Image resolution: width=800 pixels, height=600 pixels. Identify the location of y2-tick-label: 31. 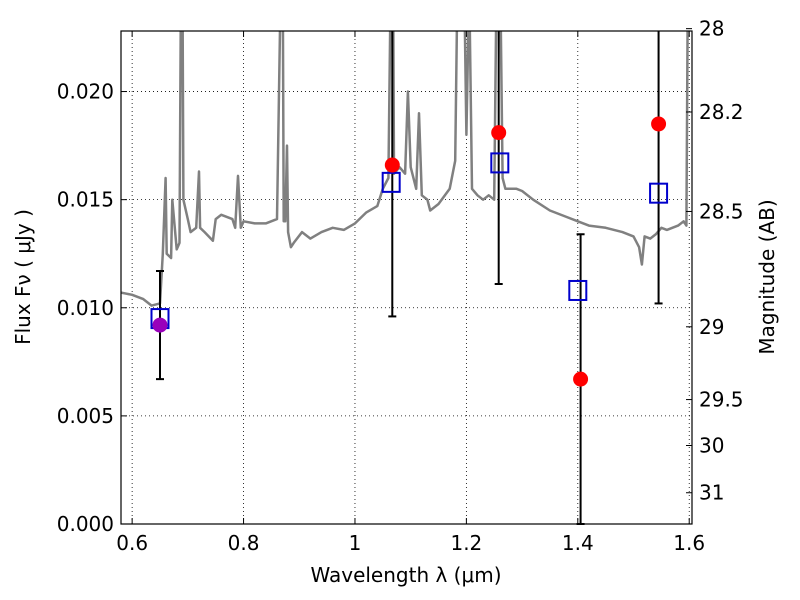
(711, 493).